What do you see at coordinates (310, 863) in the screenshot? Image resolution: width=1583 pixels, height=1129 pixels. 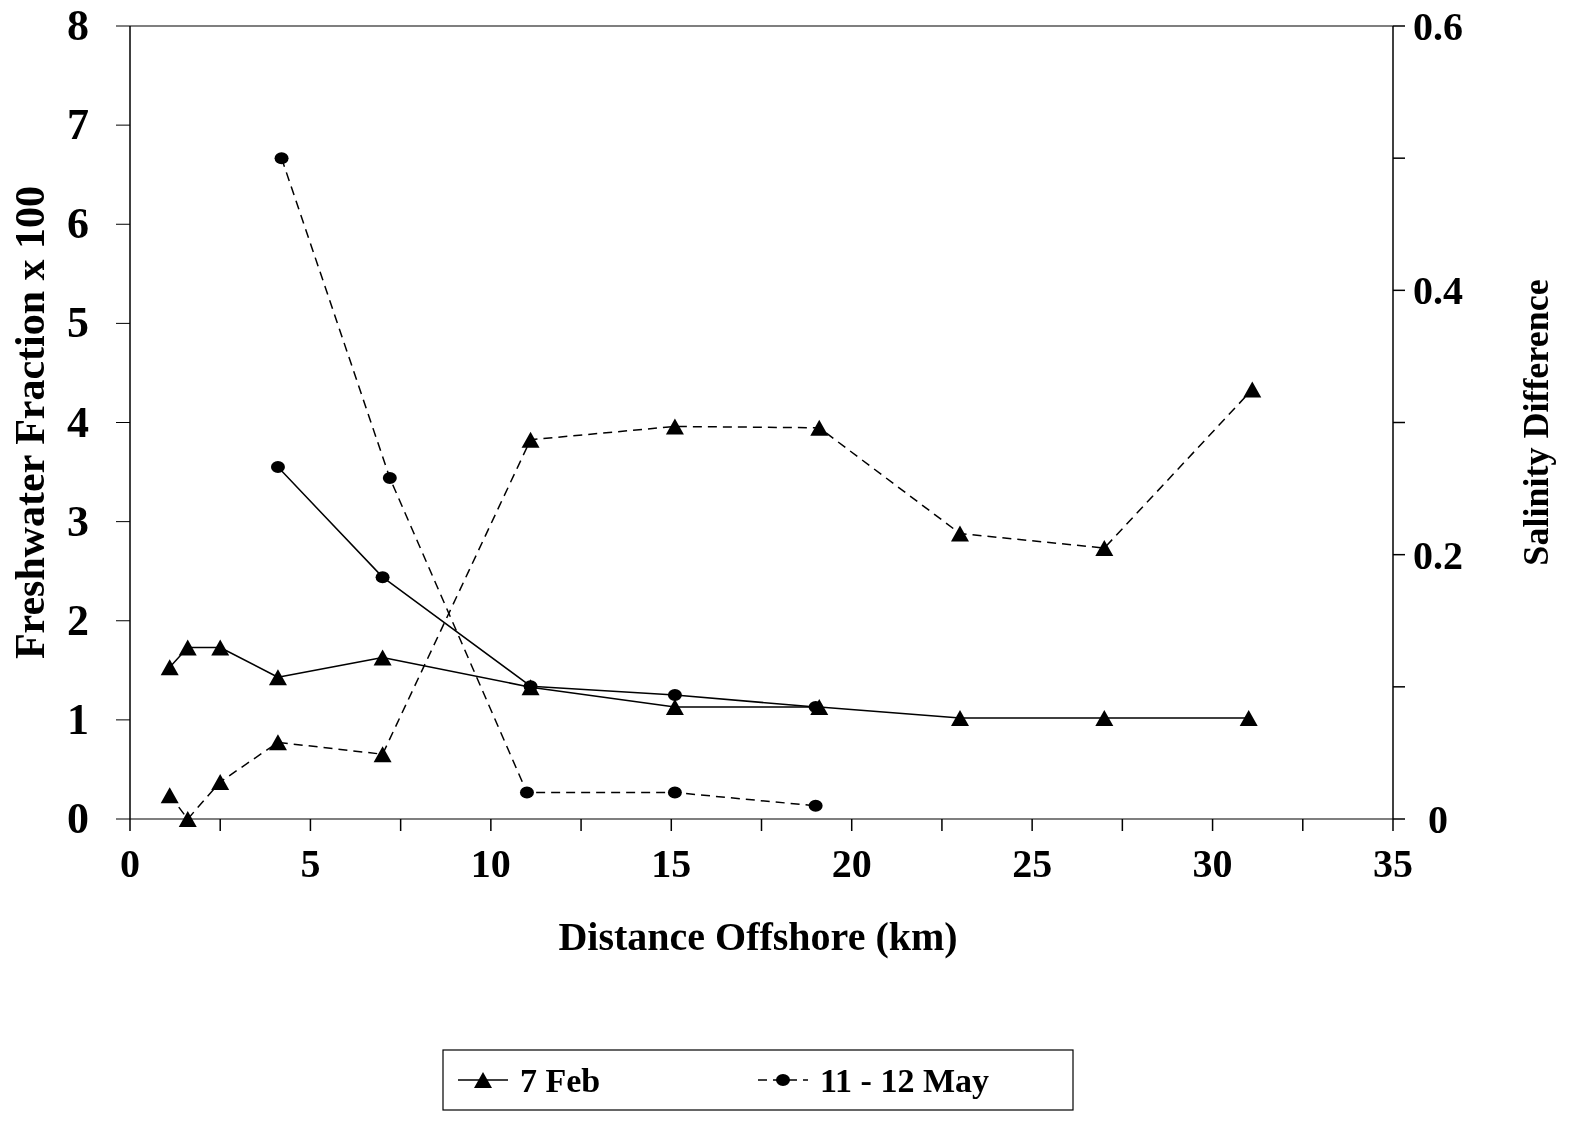 I see `x-tick-label: 5` at bounding box center [310, 863].